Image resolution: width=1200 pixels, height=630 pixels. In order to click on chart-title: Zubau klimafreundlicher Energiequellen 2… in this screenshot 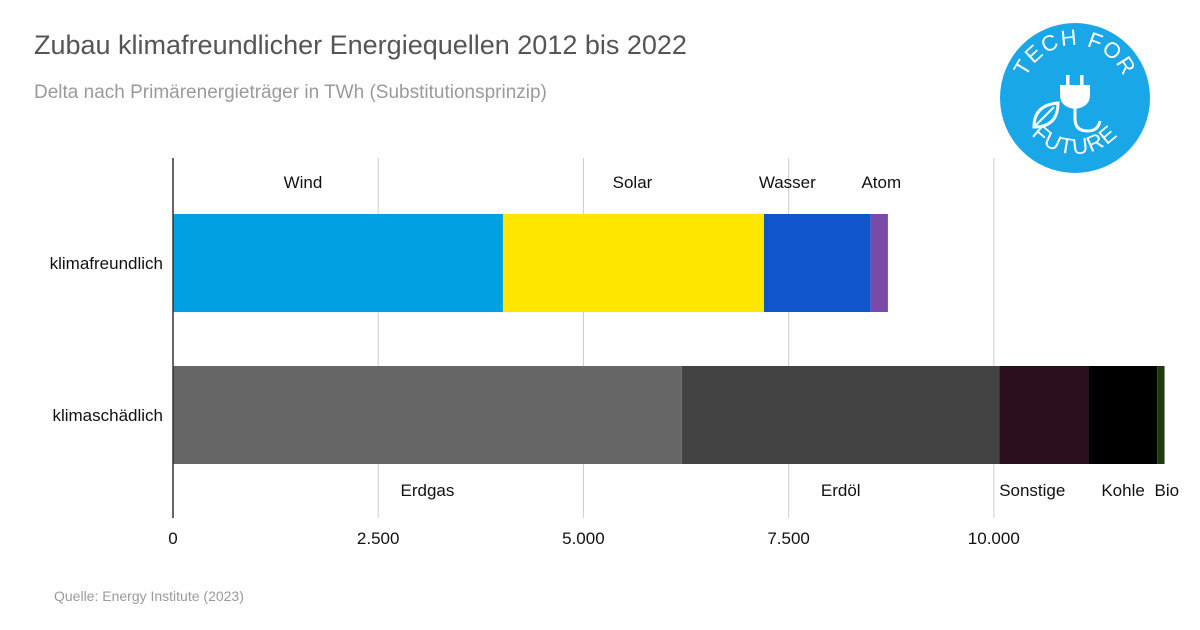, I will do `click(360, 45)`.